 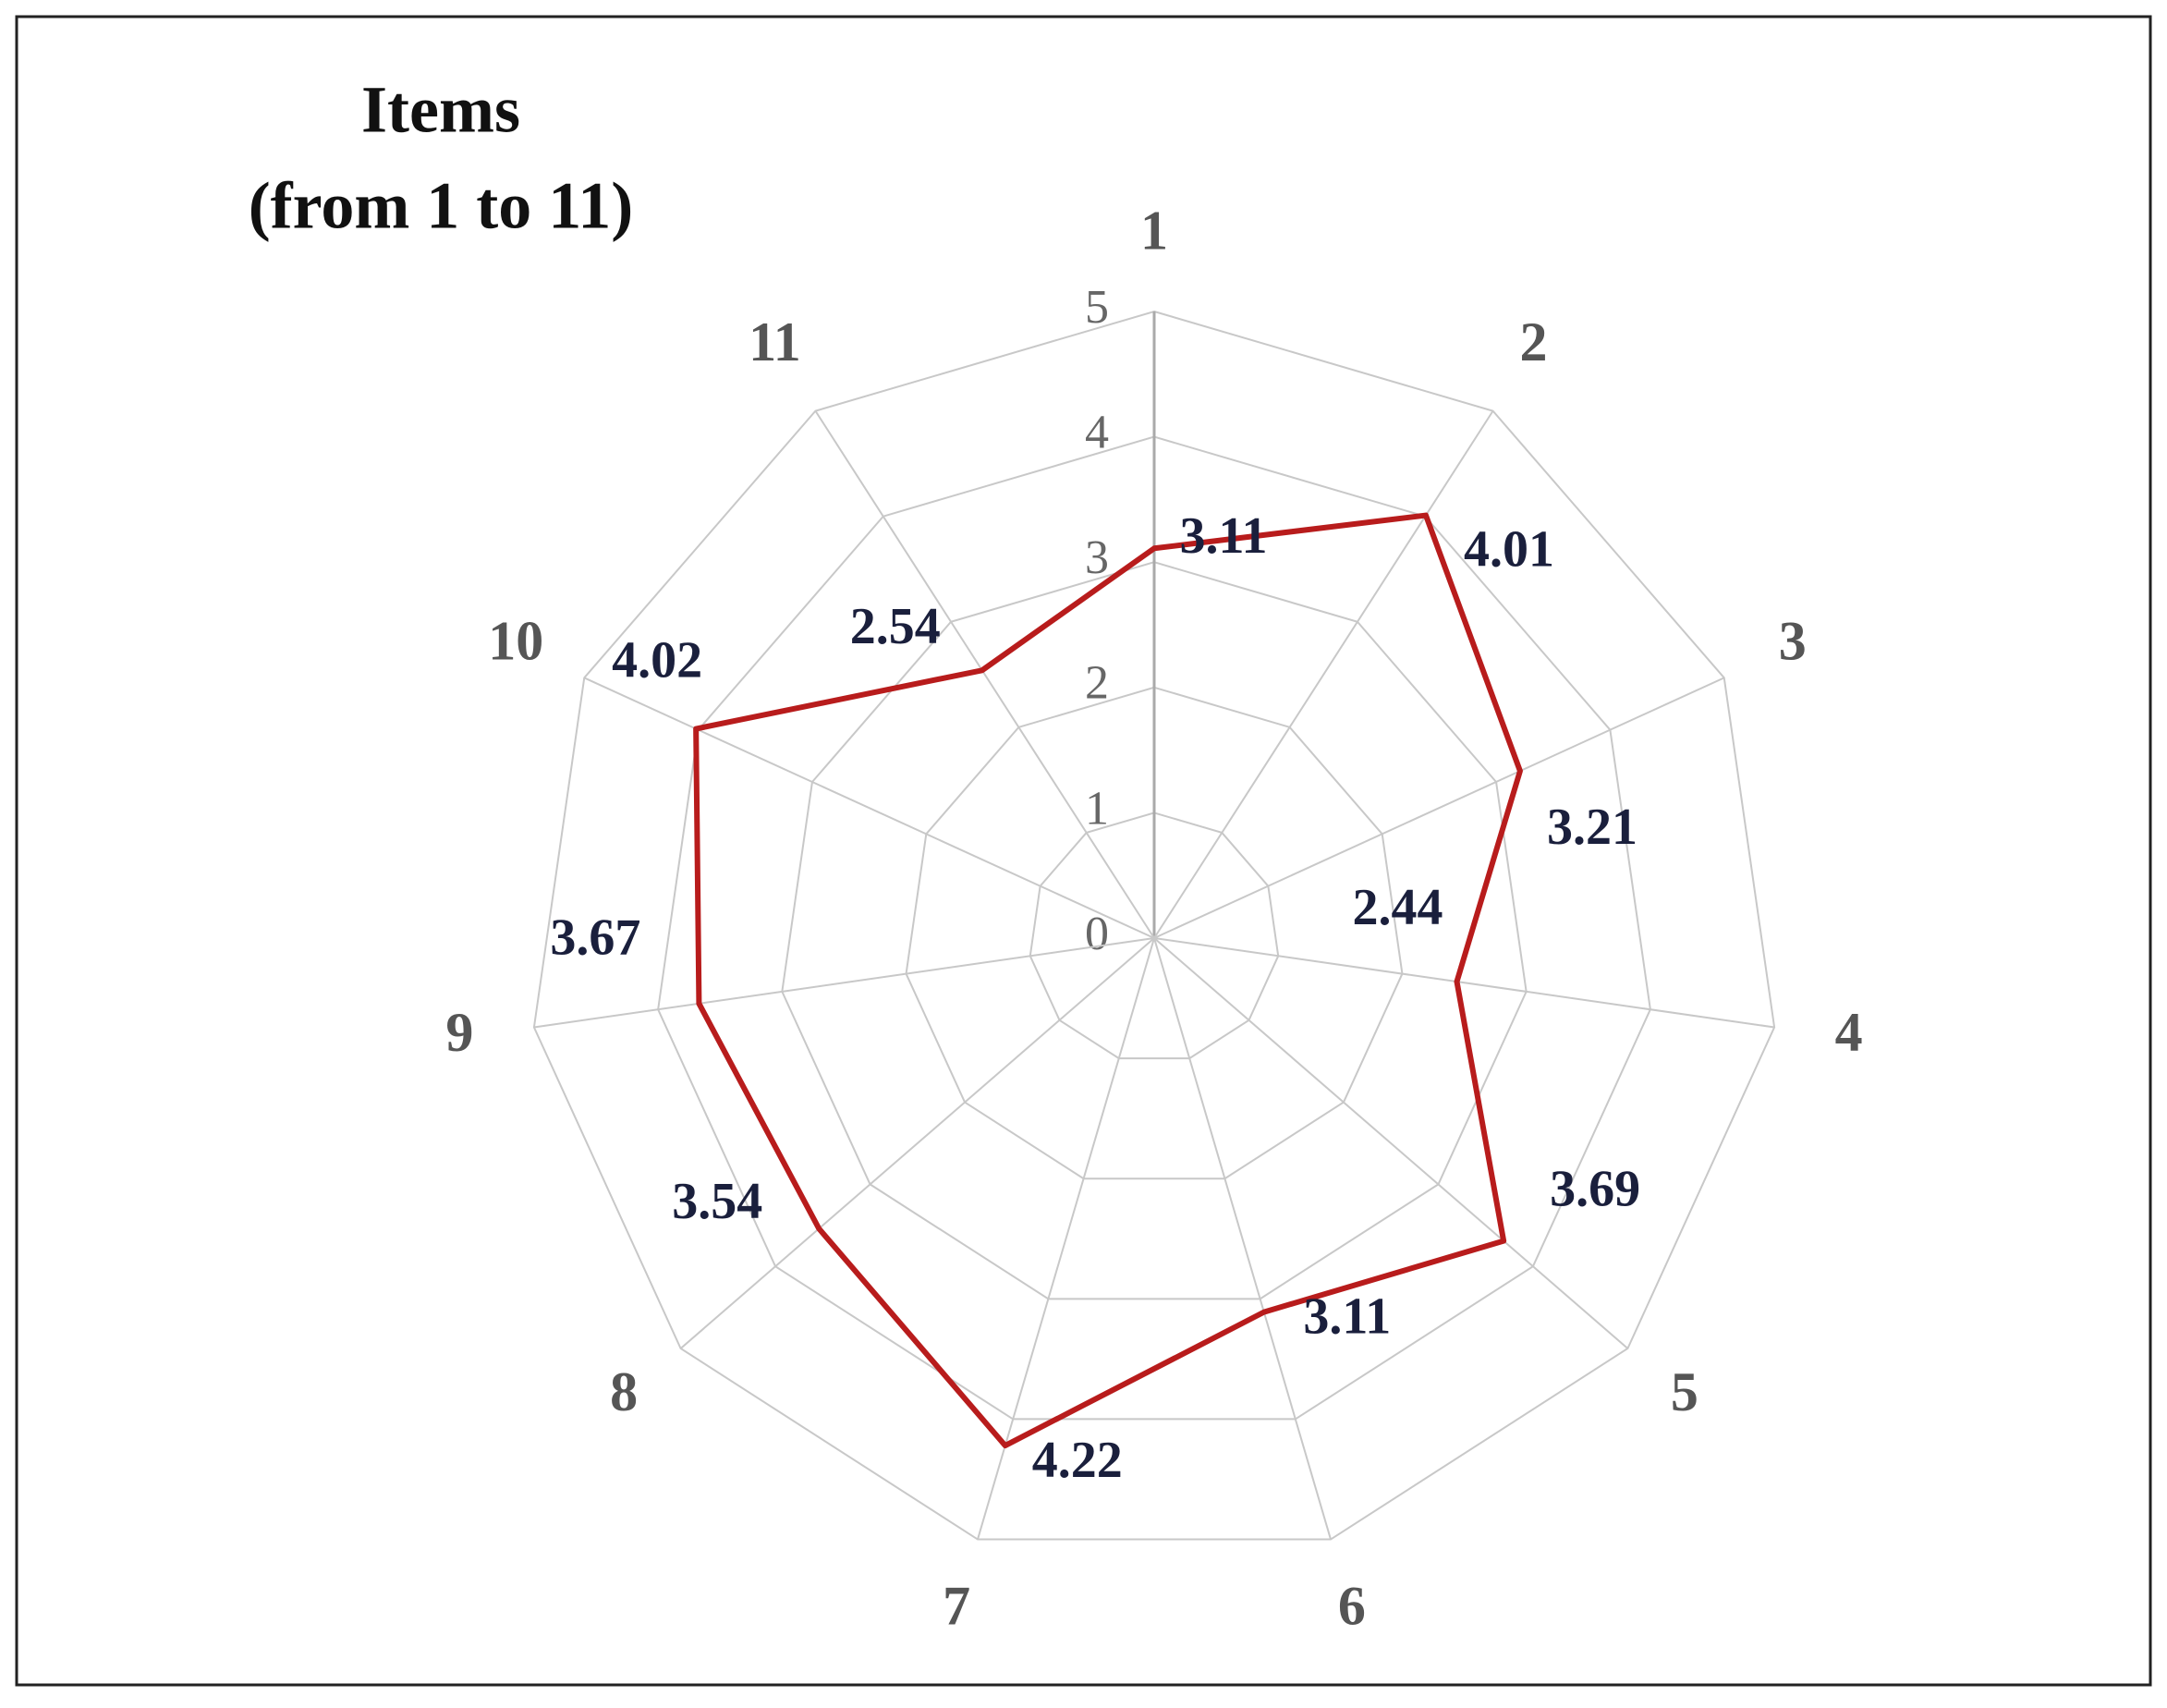 I want to click on data-label: 2.44, so click(x=1397, y=907).